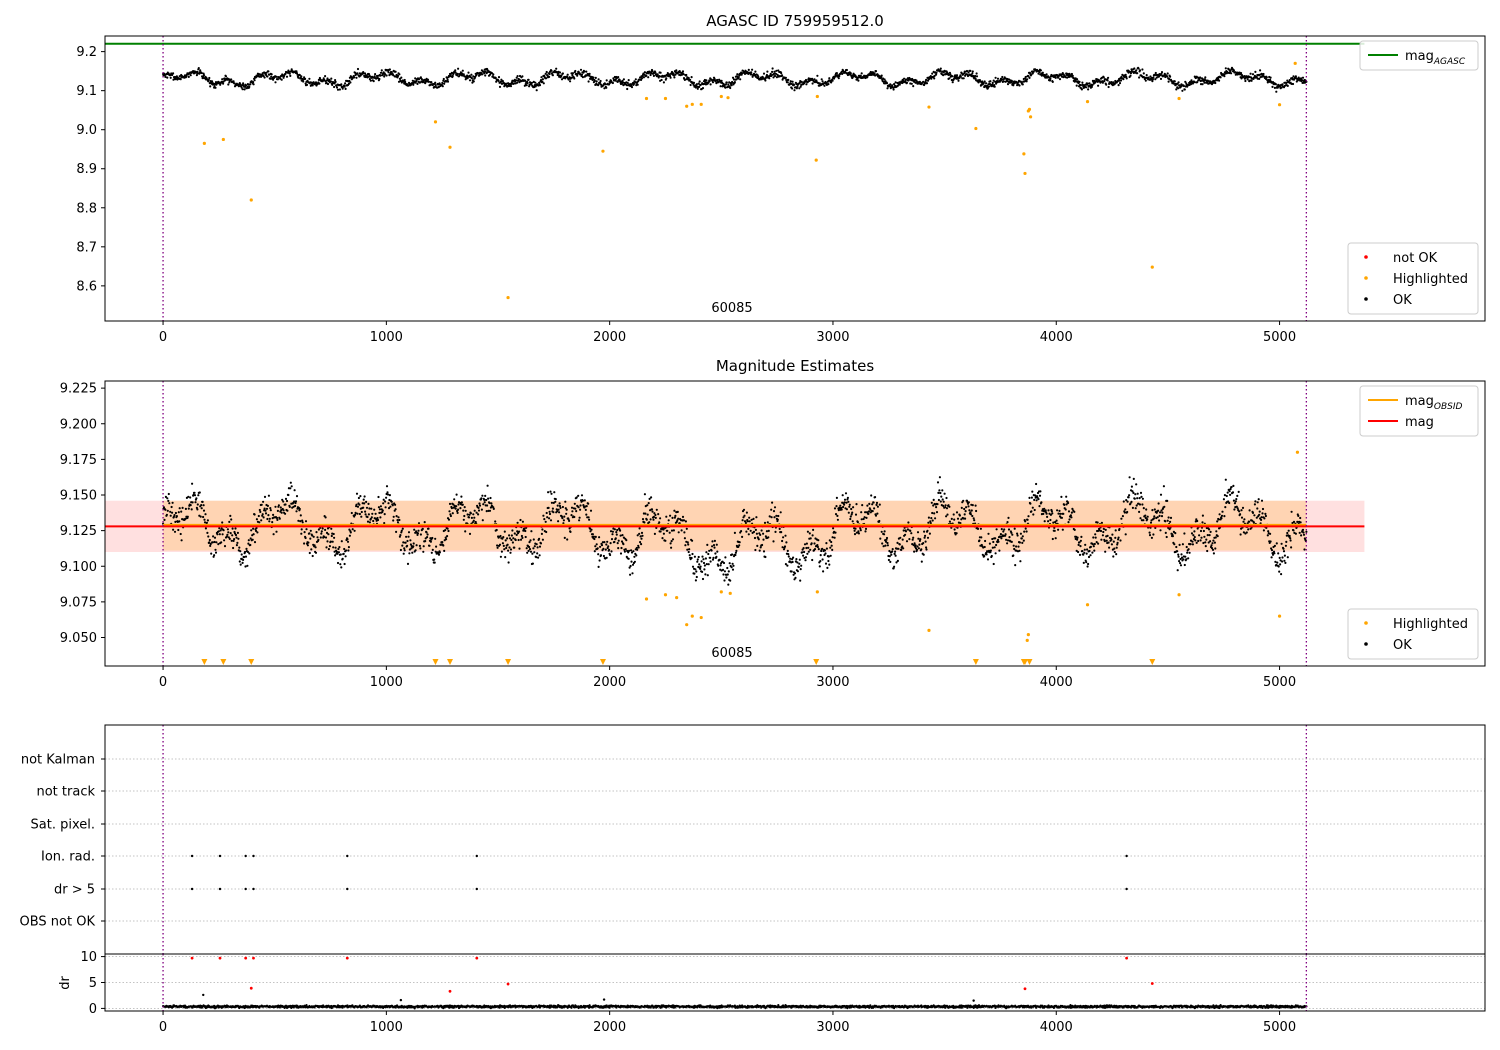 The image size is (1500, 1050). I want to click on estimates-ytick-label: 9.050, so click(78, 638).